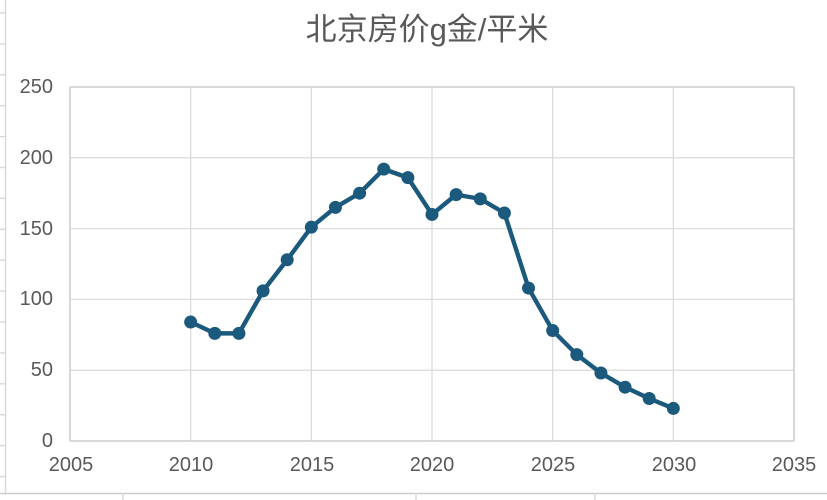 The height and width of the screenshot is (500, 827). I want to click on x-axis-tick-label: 2010, so click(191, 465).